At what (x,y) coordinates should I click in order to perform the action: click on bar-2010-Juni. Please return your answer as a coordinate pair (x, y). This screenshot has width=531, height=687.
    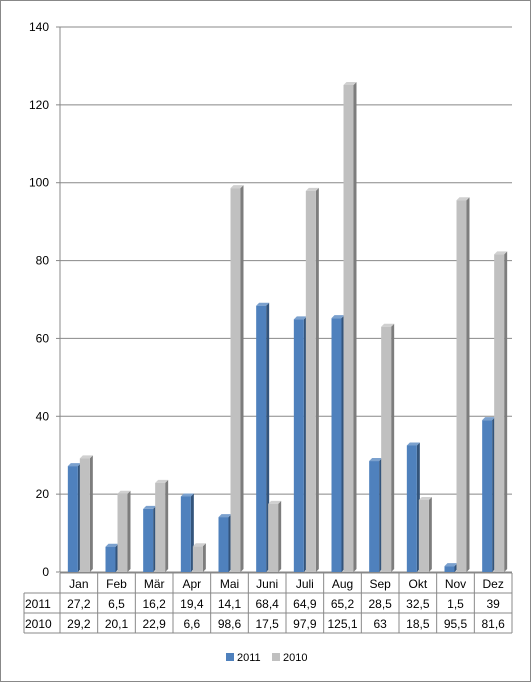
    Looking at the image, I should click on (275, 536).